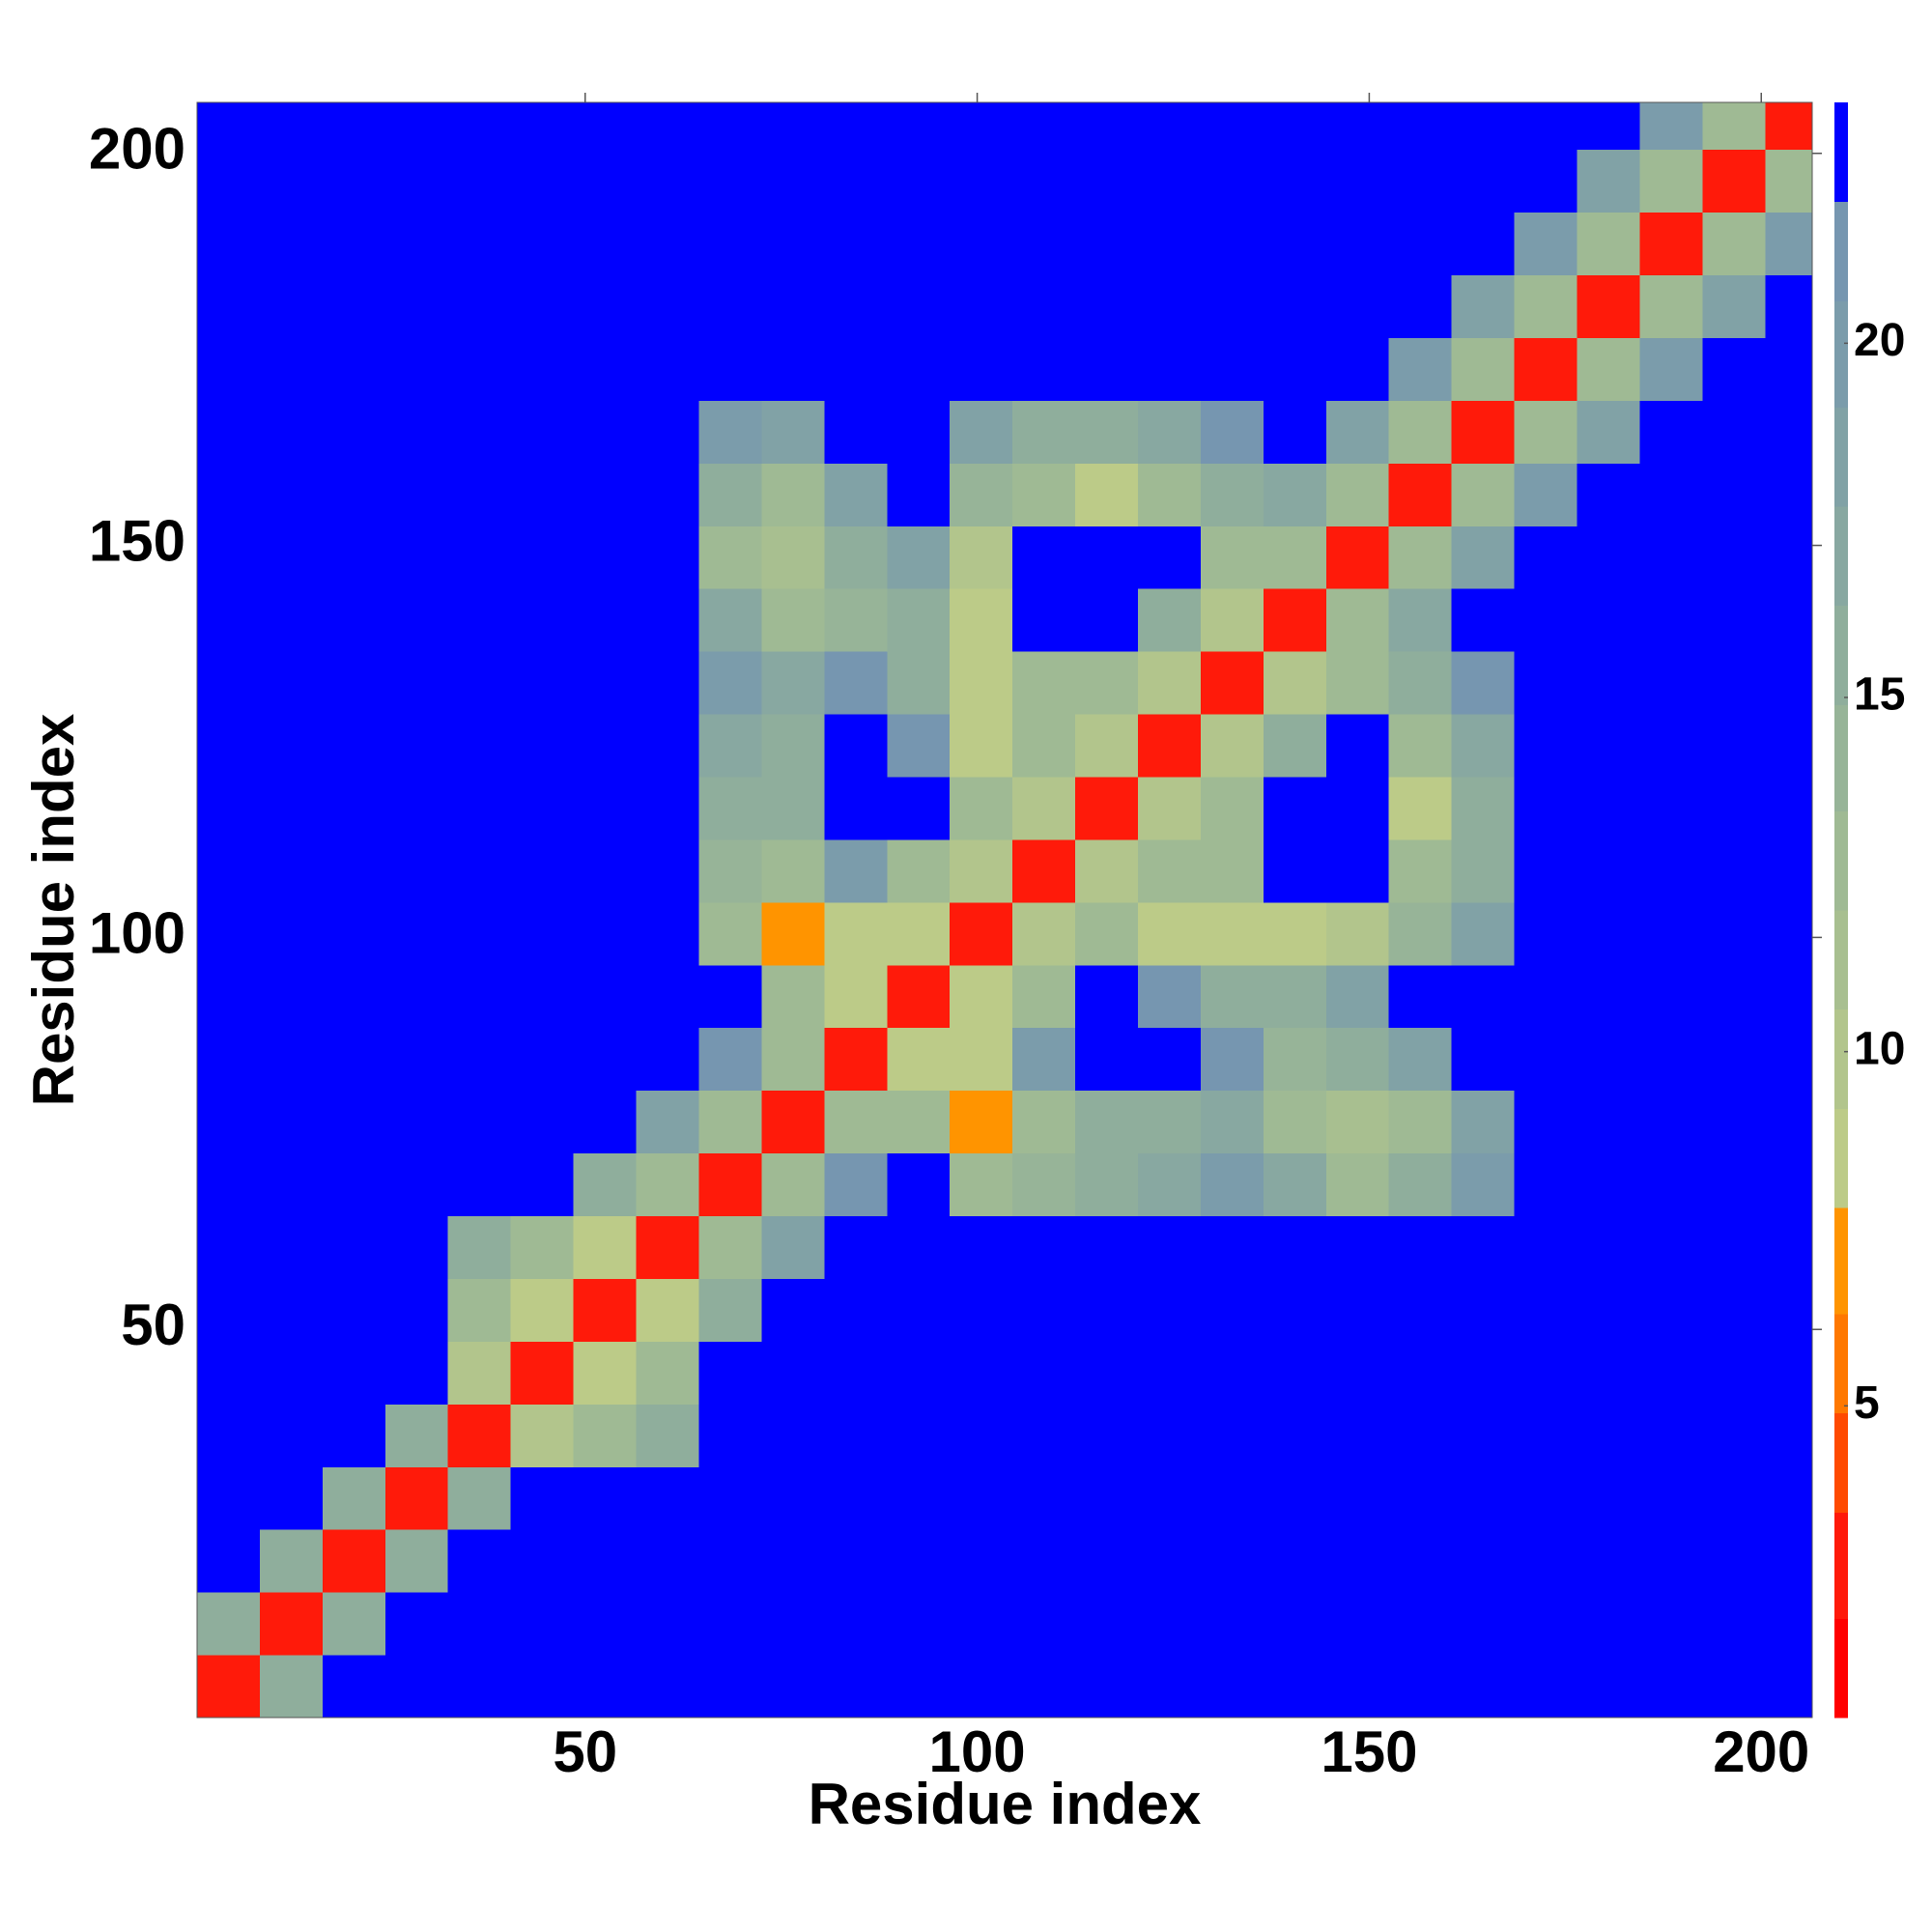 Image resolution: width=1932 pixels, height=1932 pixels. I want to click on y-tick-label: 100, so click(137, 932).